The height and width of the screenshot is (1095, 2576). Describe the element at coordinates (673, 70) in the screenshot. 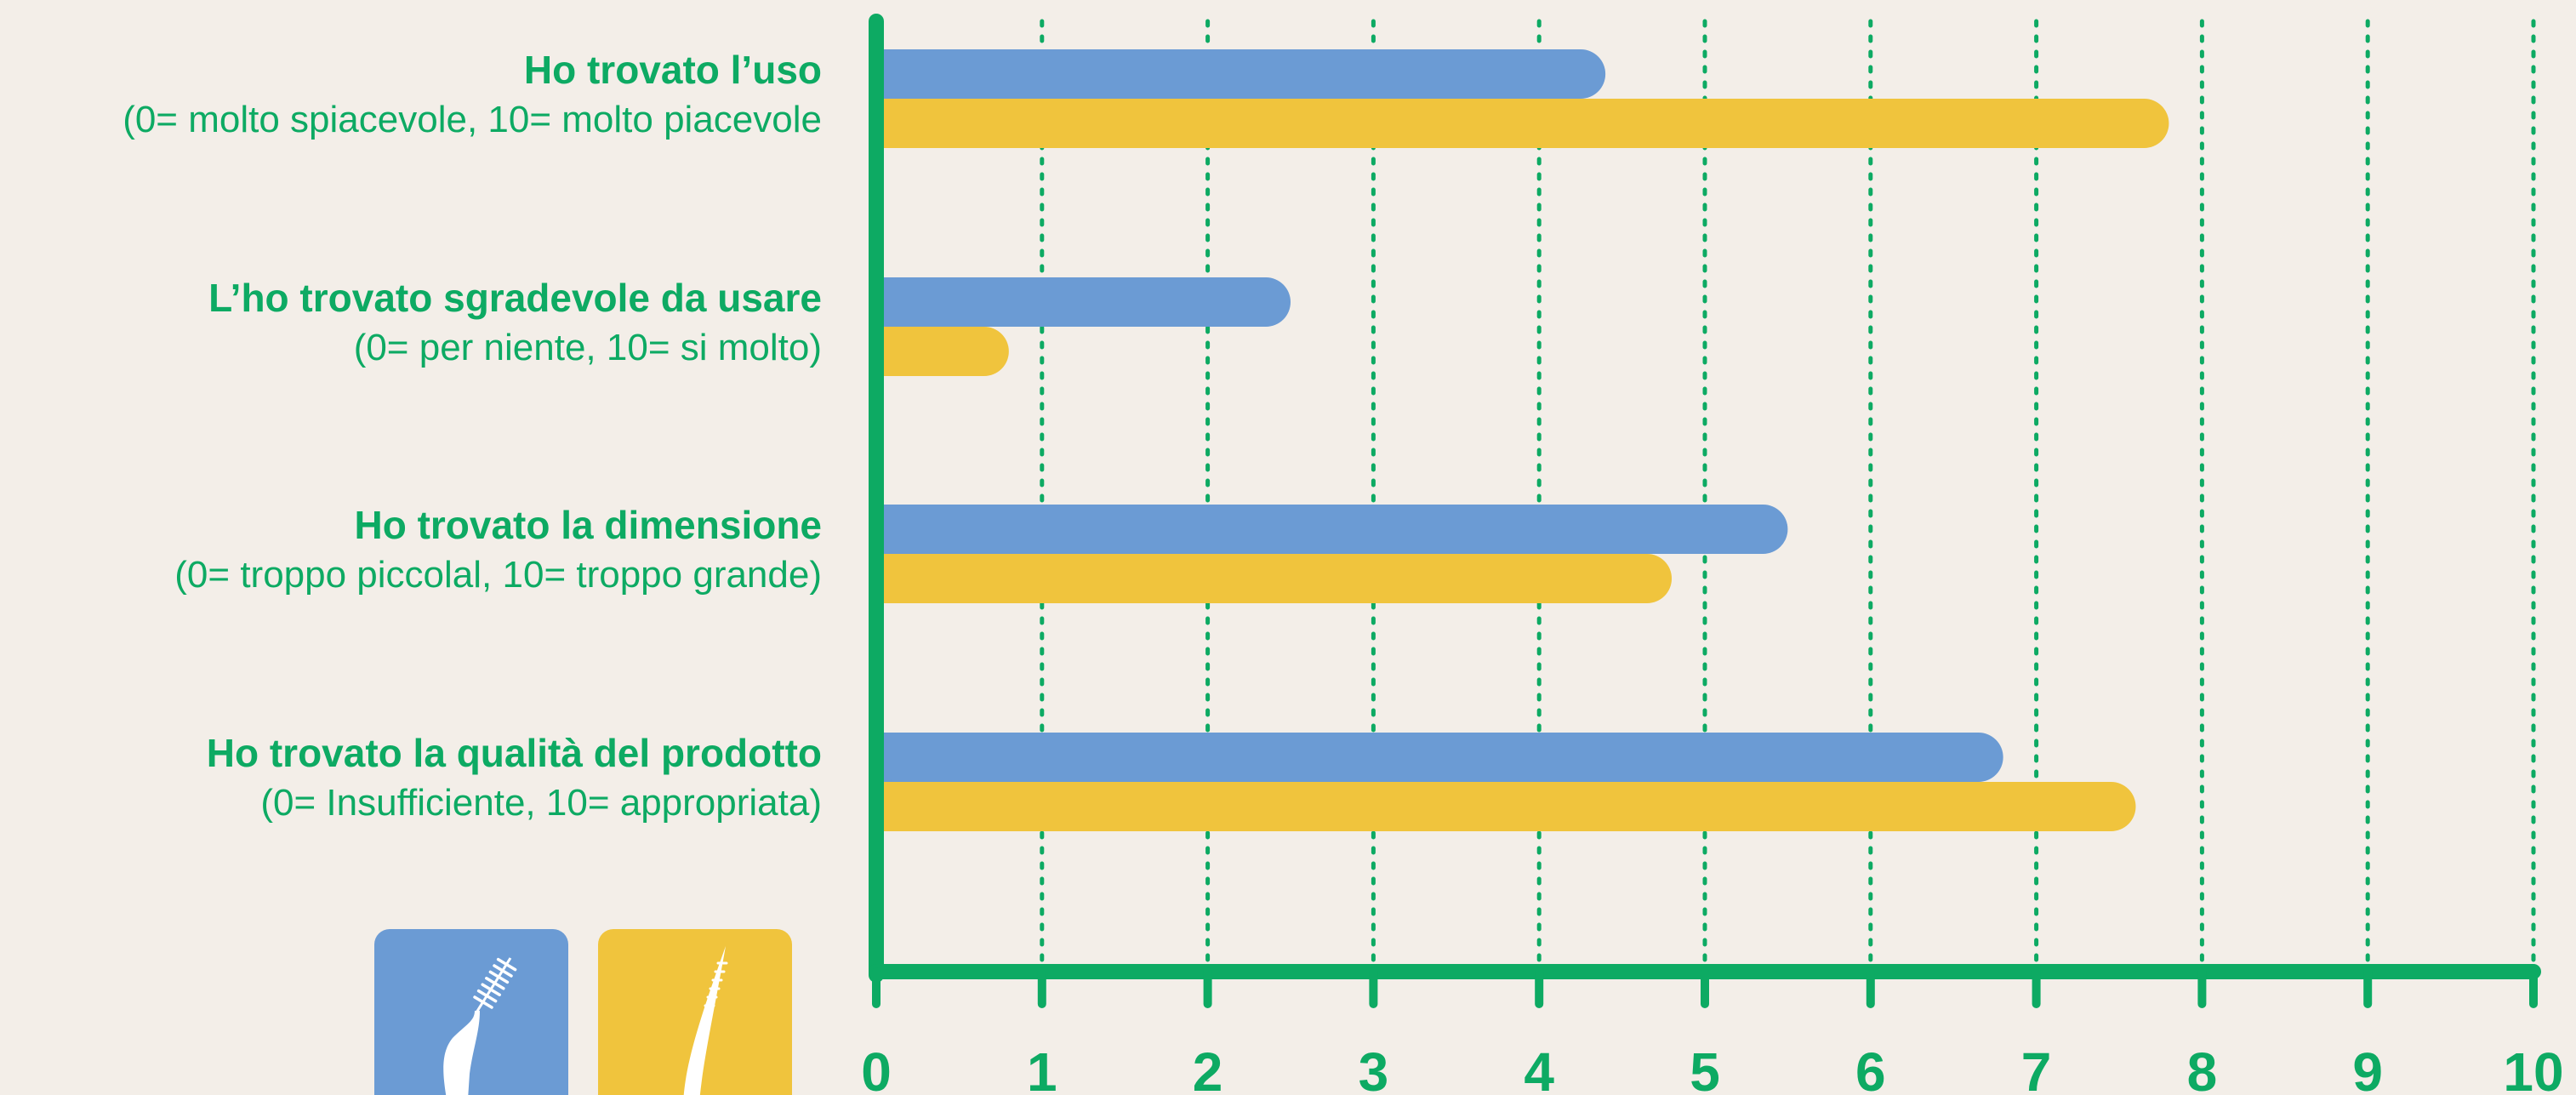

I see `category-title: Ho trovato l’uso` at that location.